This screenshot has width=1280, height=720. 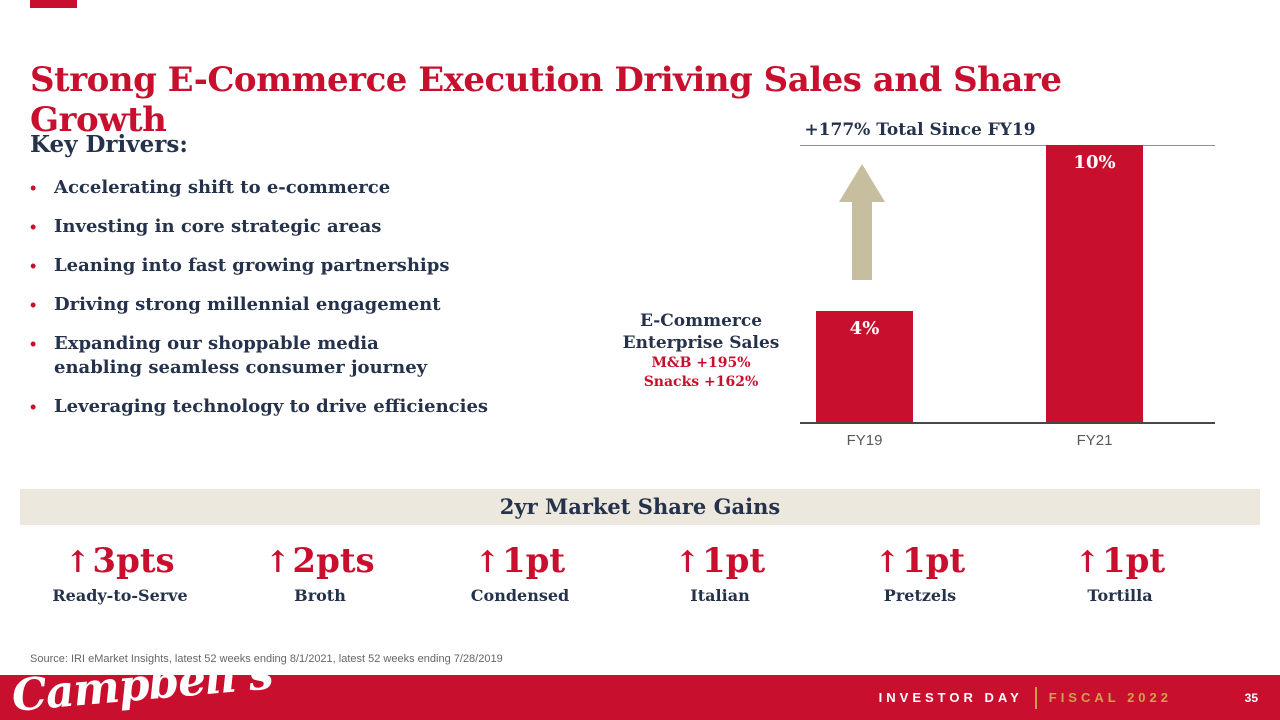 I want to click on bar-value-label: 4%, so click(x=864, y=328).